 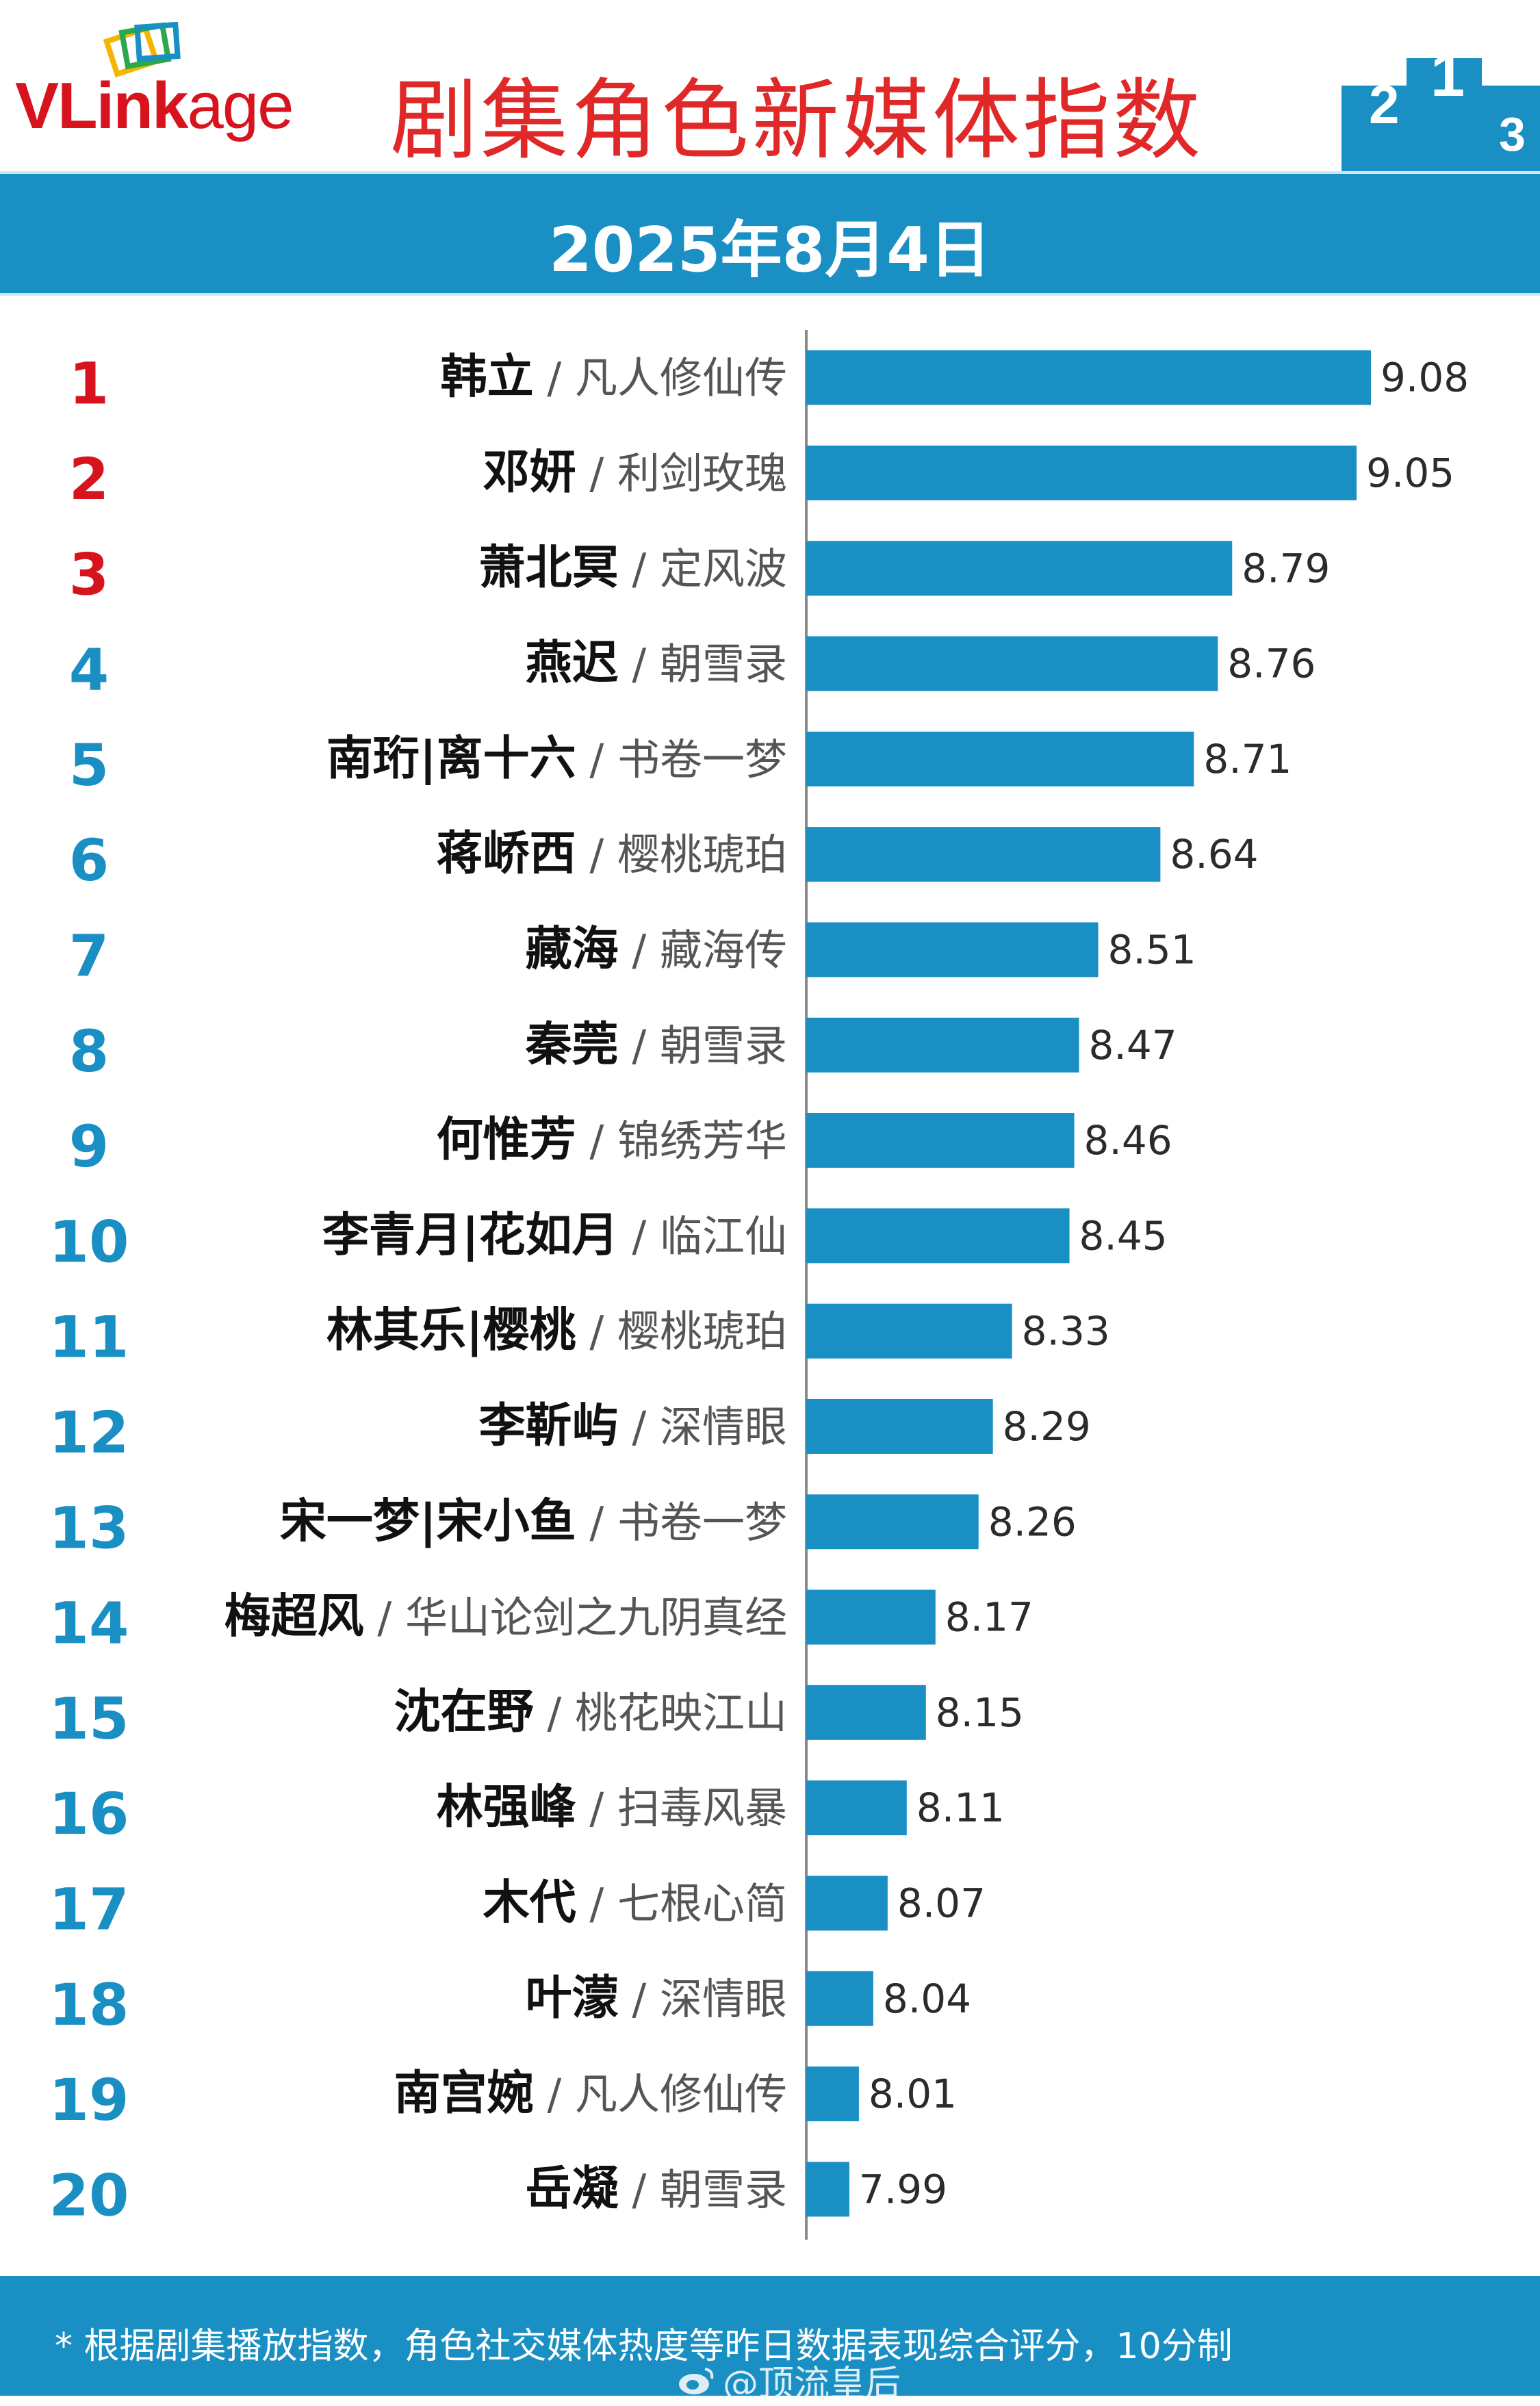 I want to click on category-label: 蒋峤西 / 樱桃琥珀, so click(x=612, y=854).